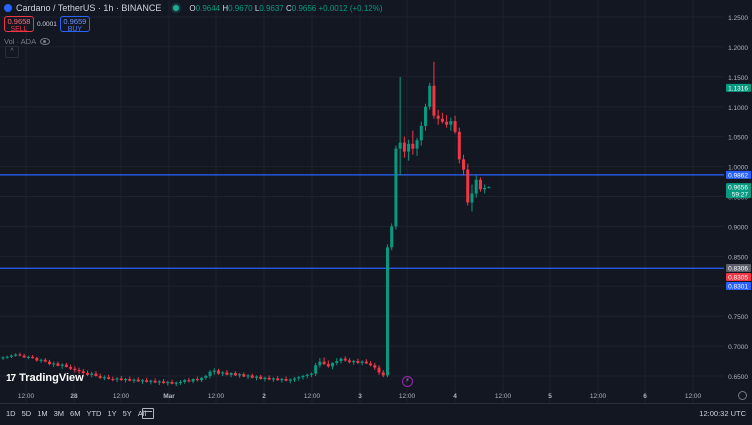 This screenshot has height=425, width=752. I want to click on trade-buttons: 0.9658 SELL 0.0001 0.9659 BUY, so click(47, 24).